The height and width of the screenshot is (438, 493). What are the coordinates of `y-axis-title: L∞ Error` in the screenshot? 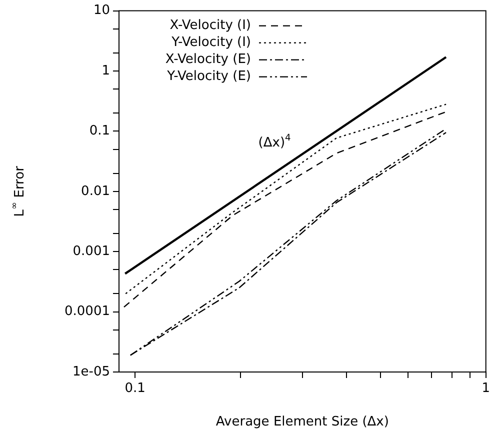 It's located at (19, 191).